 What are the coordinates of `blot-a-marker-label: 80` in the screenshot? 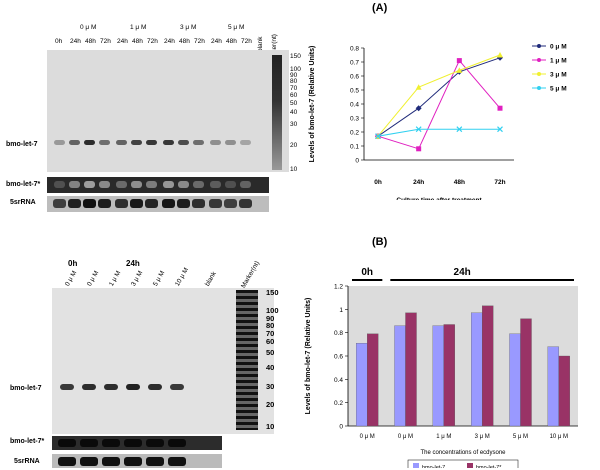 It's located at (294, 81).